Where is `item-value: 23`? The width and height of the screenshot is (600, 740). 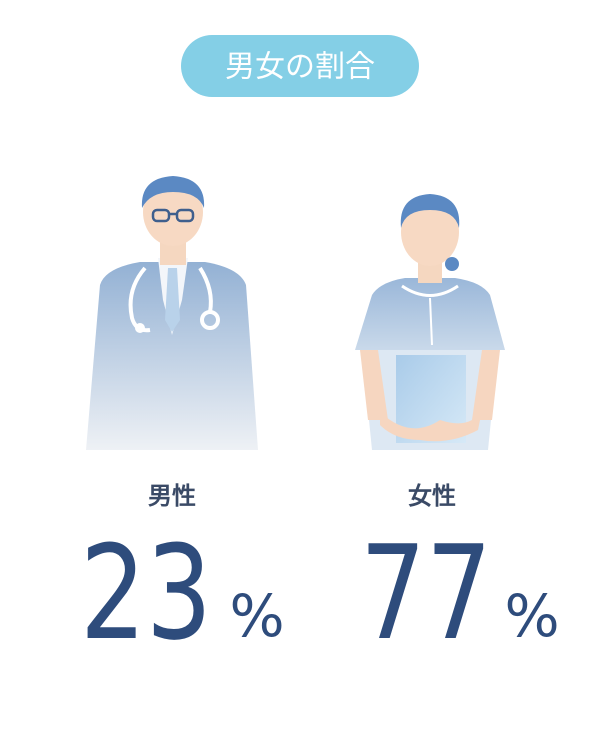 item-value: 23 is located at coordinates (146, 593).